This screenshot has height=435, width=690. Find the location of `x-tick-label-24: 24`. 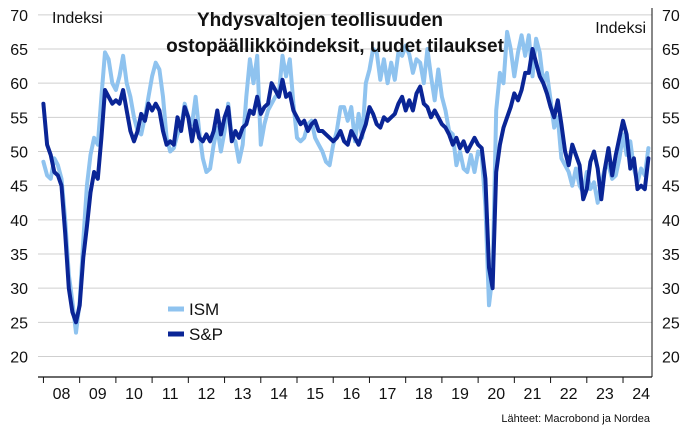

x-tick-label-24: 24 is located at coordinates (641, 394).